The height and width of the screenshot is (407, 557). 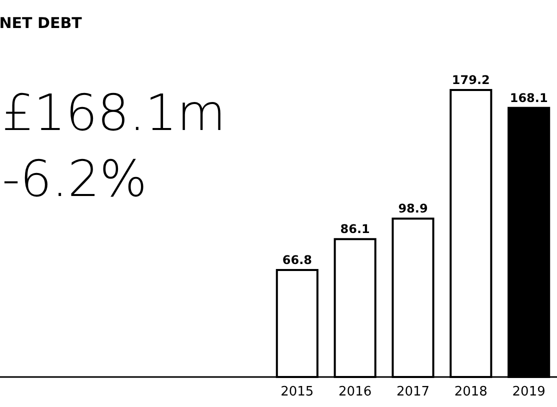 What do you see at coordinates (114, 113) in the screenshot?
I see `text: £168.1m` at bounding box center [114, 113].